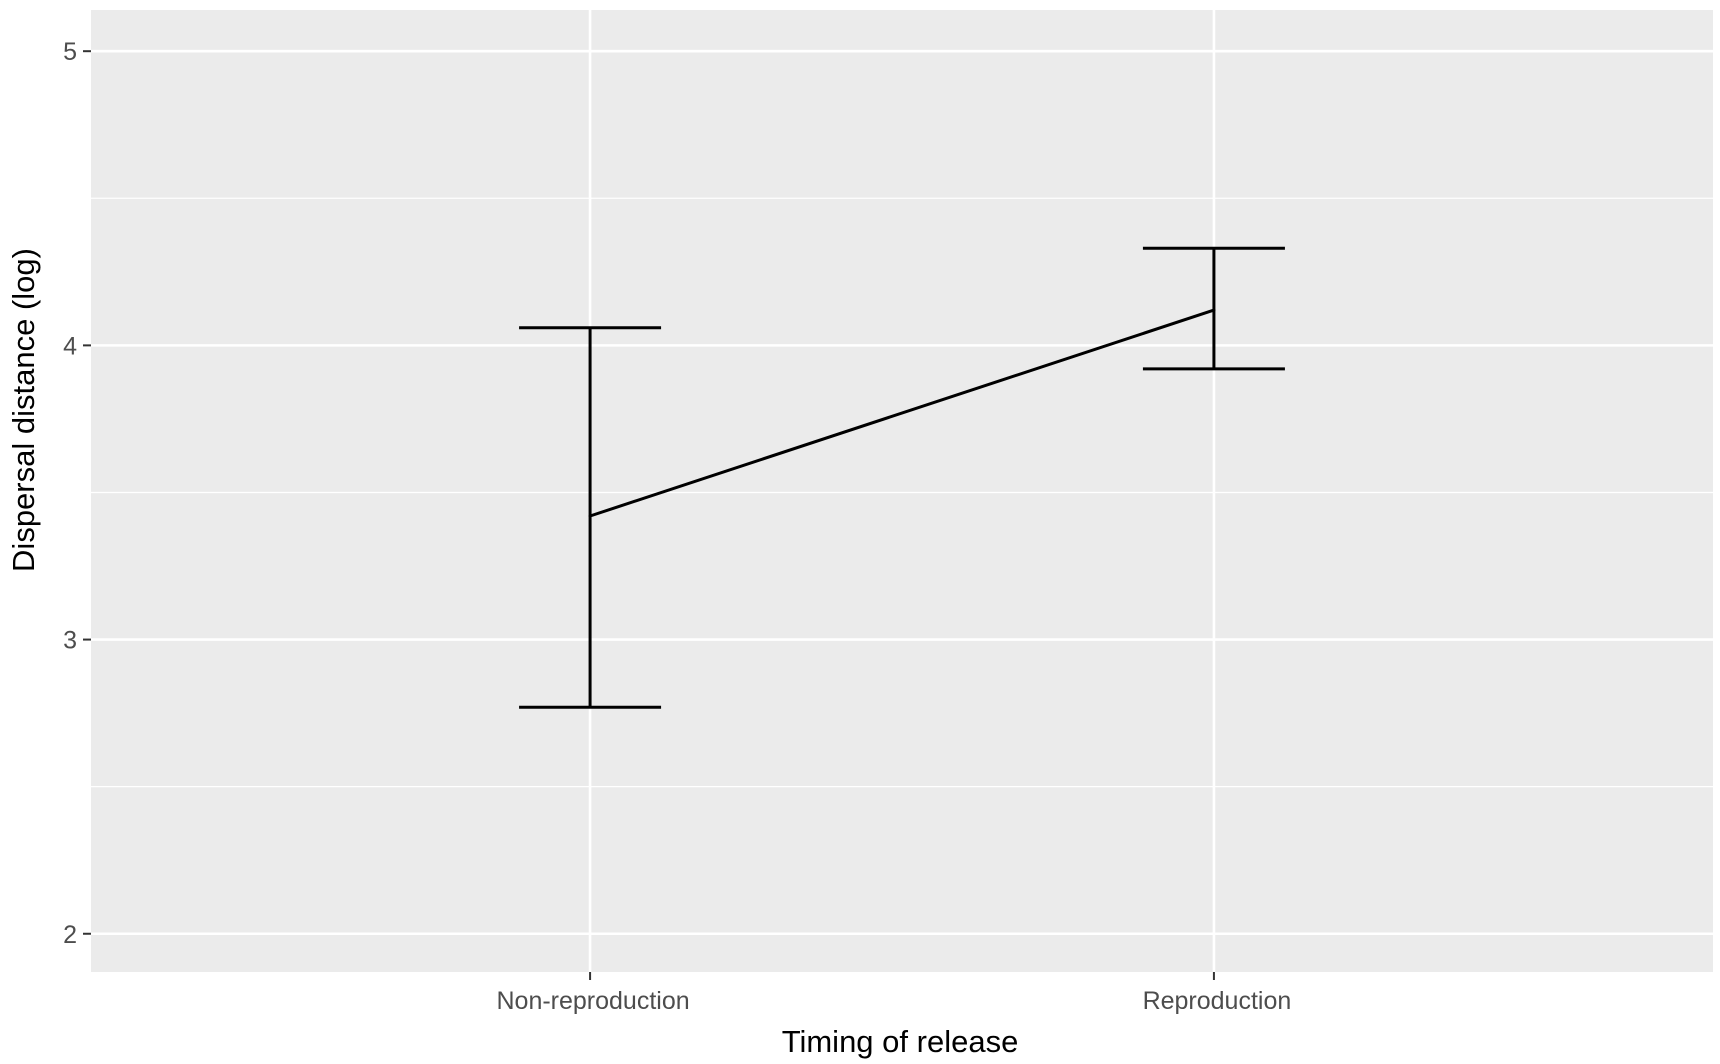  Describe the element at coordinates (70, 346) in the screenshot. I see `y-tick-label-4: 4` at that location.